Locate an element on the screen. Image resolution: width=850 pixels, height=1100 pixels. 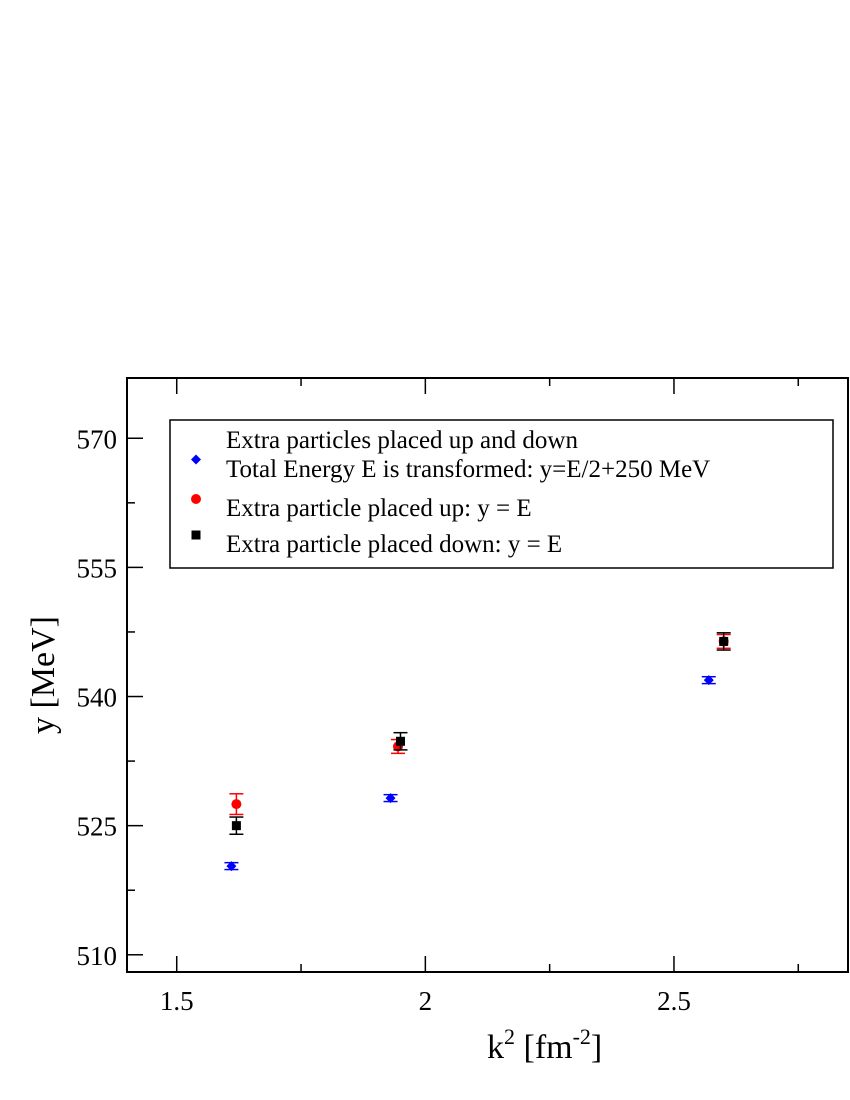
legend-box is located at coordinates (501, 494).